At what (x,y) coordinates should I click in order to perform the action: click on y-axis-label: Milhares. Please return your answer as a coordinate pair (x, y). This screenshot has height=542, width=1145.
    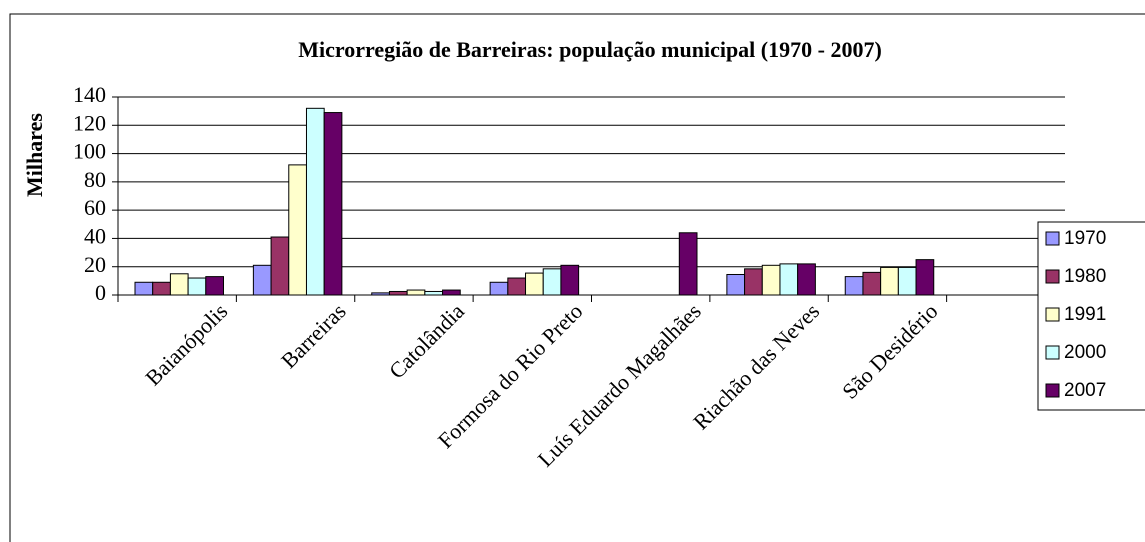
    Looking at the image, I should click on (34, 155).